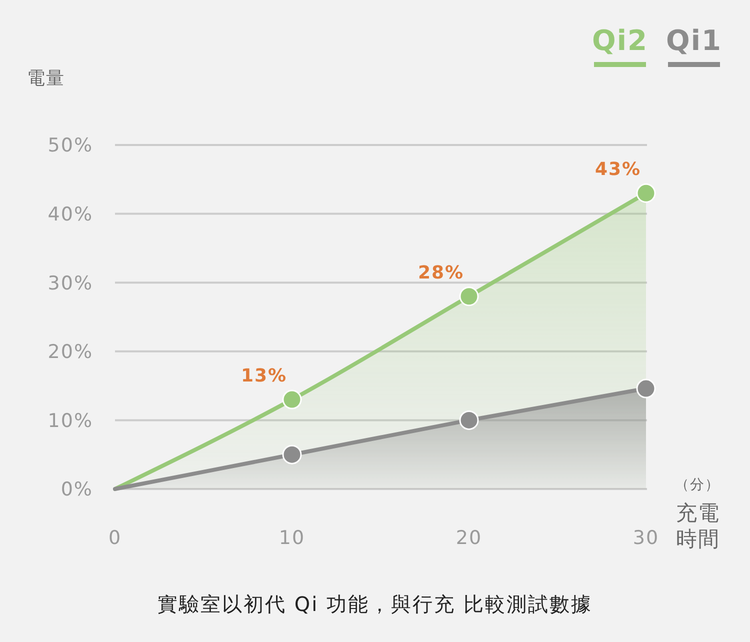 This screenshot has width=750, height=642. What do you see at coordinates (70, 214) in the screenshot?
I see `y-tick-label: 40%` at bounding box center [70, 214].